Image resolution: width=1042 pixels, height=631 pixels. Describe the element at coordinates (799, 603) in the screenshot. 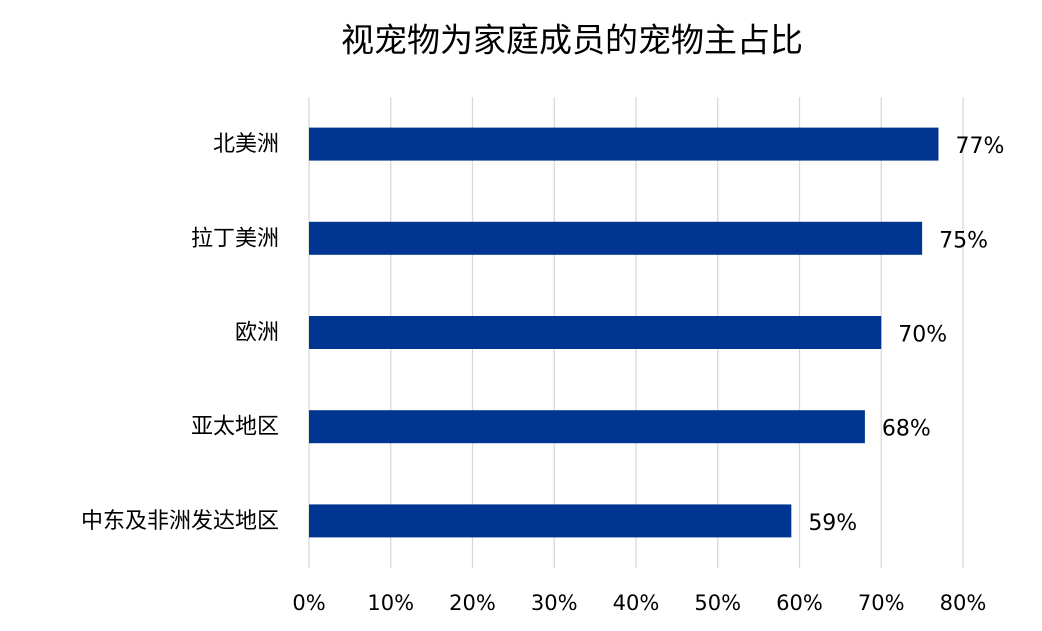

I see `x-tick-label: 60%` at that location.